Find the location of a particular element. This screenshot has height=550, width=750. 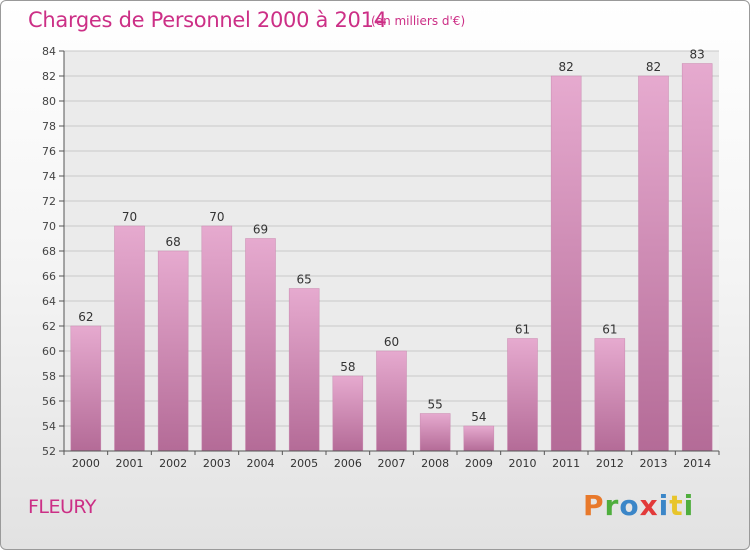

y-tick-label: 68 is located at coordinates (49, 251).